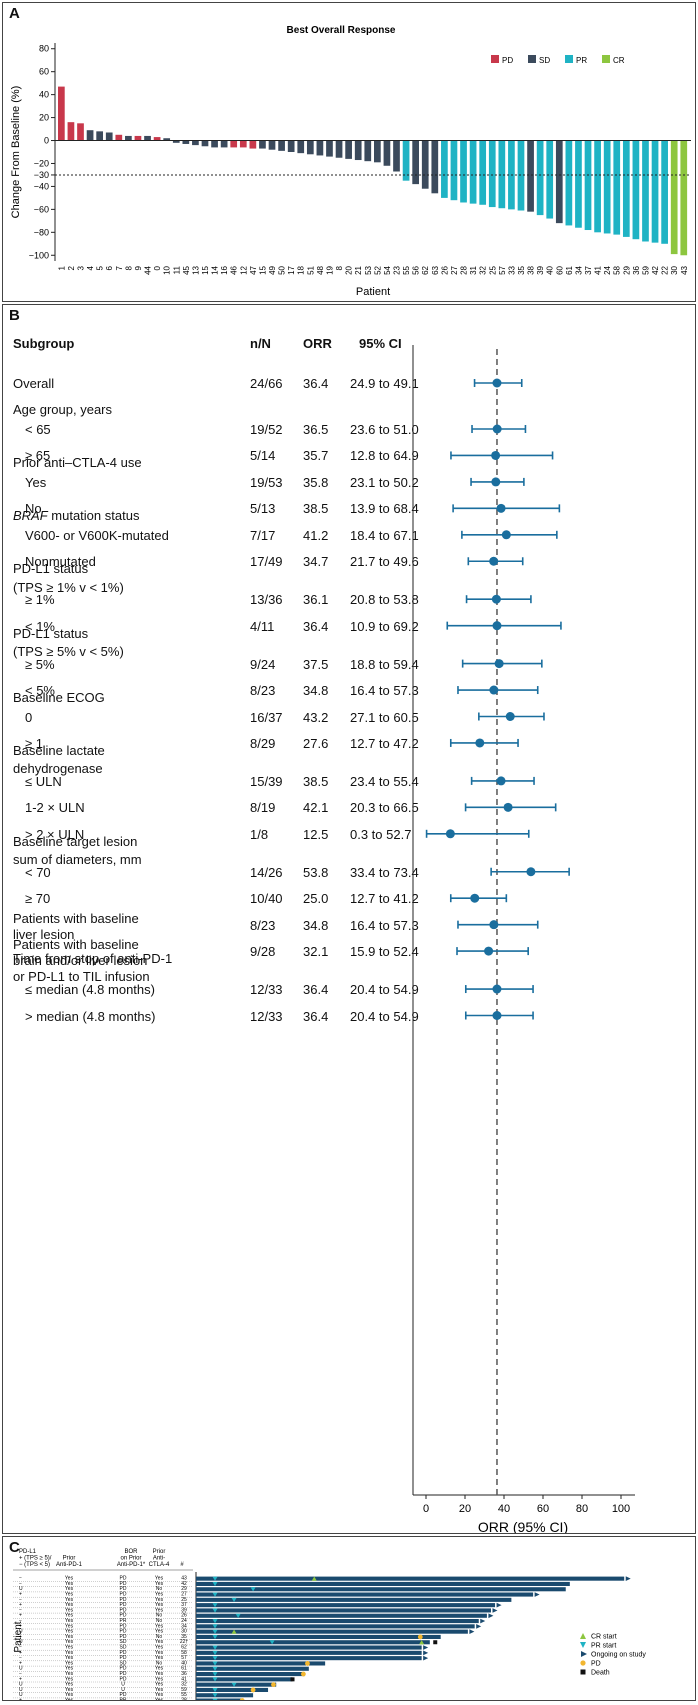  I want to click on x-tick-label: 20, so click(349, 269).